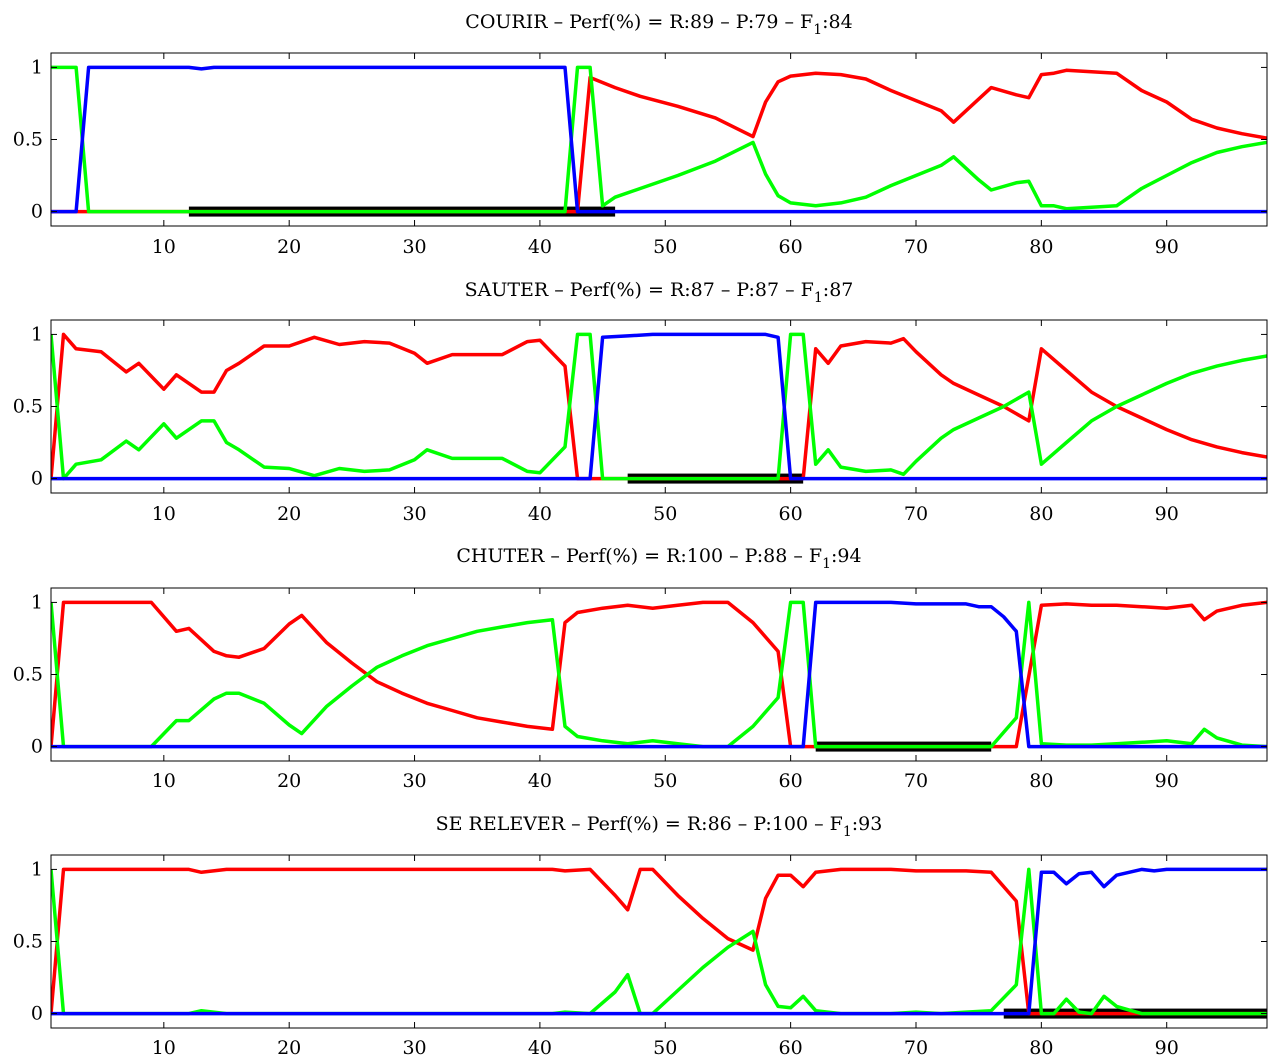 This screenshot has height=1063, width=1271. I want to click on chart-title: CHUTER – Perf(%) = R:100 – P:88 – F1:94, so click(658, 558).